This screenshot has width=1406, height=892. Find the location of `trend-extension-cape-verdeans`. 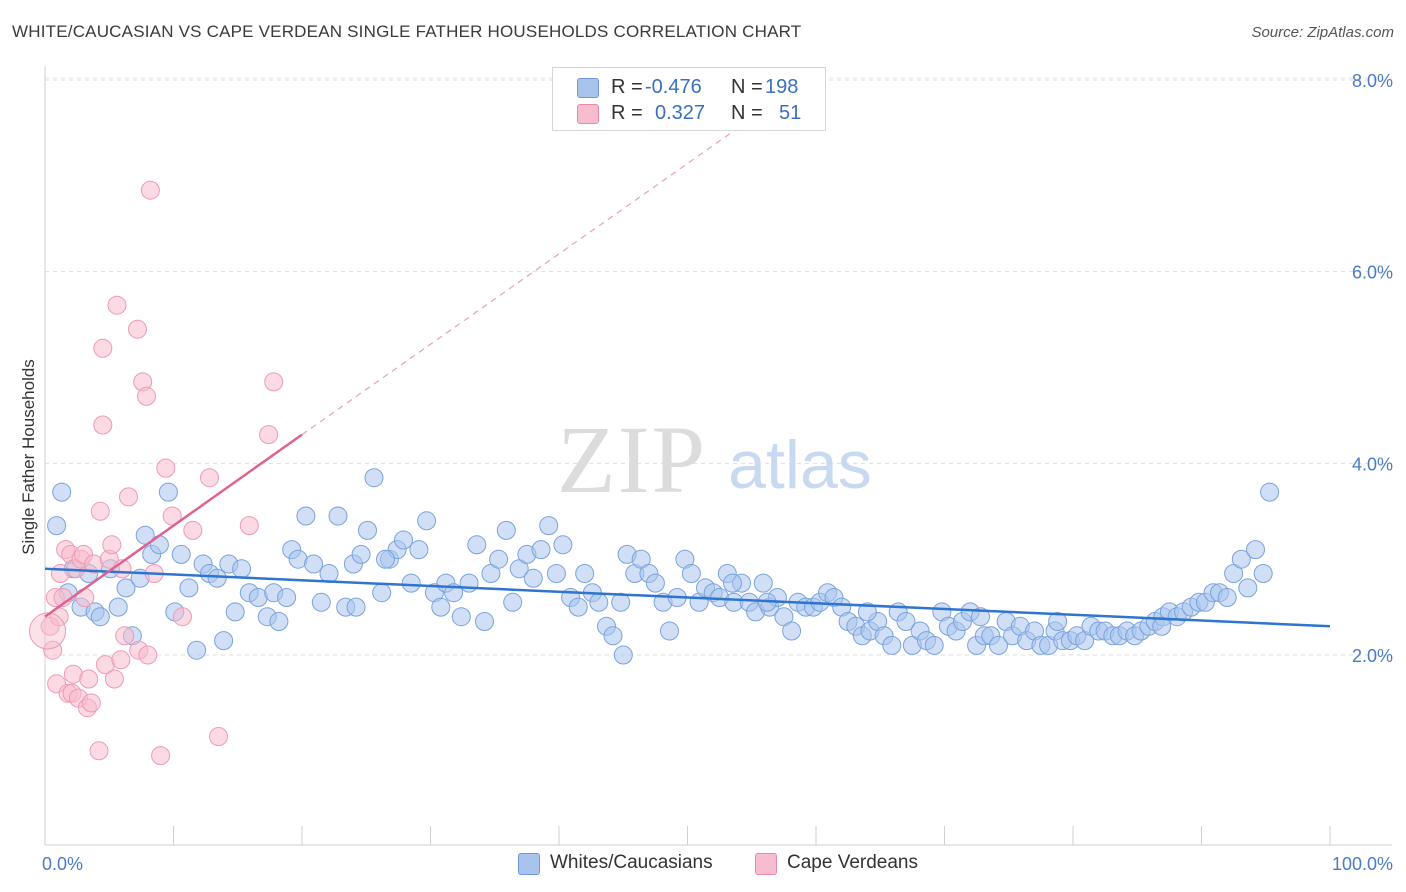

trend-extension-cape-verdeans is located at coordinates (527, 276).